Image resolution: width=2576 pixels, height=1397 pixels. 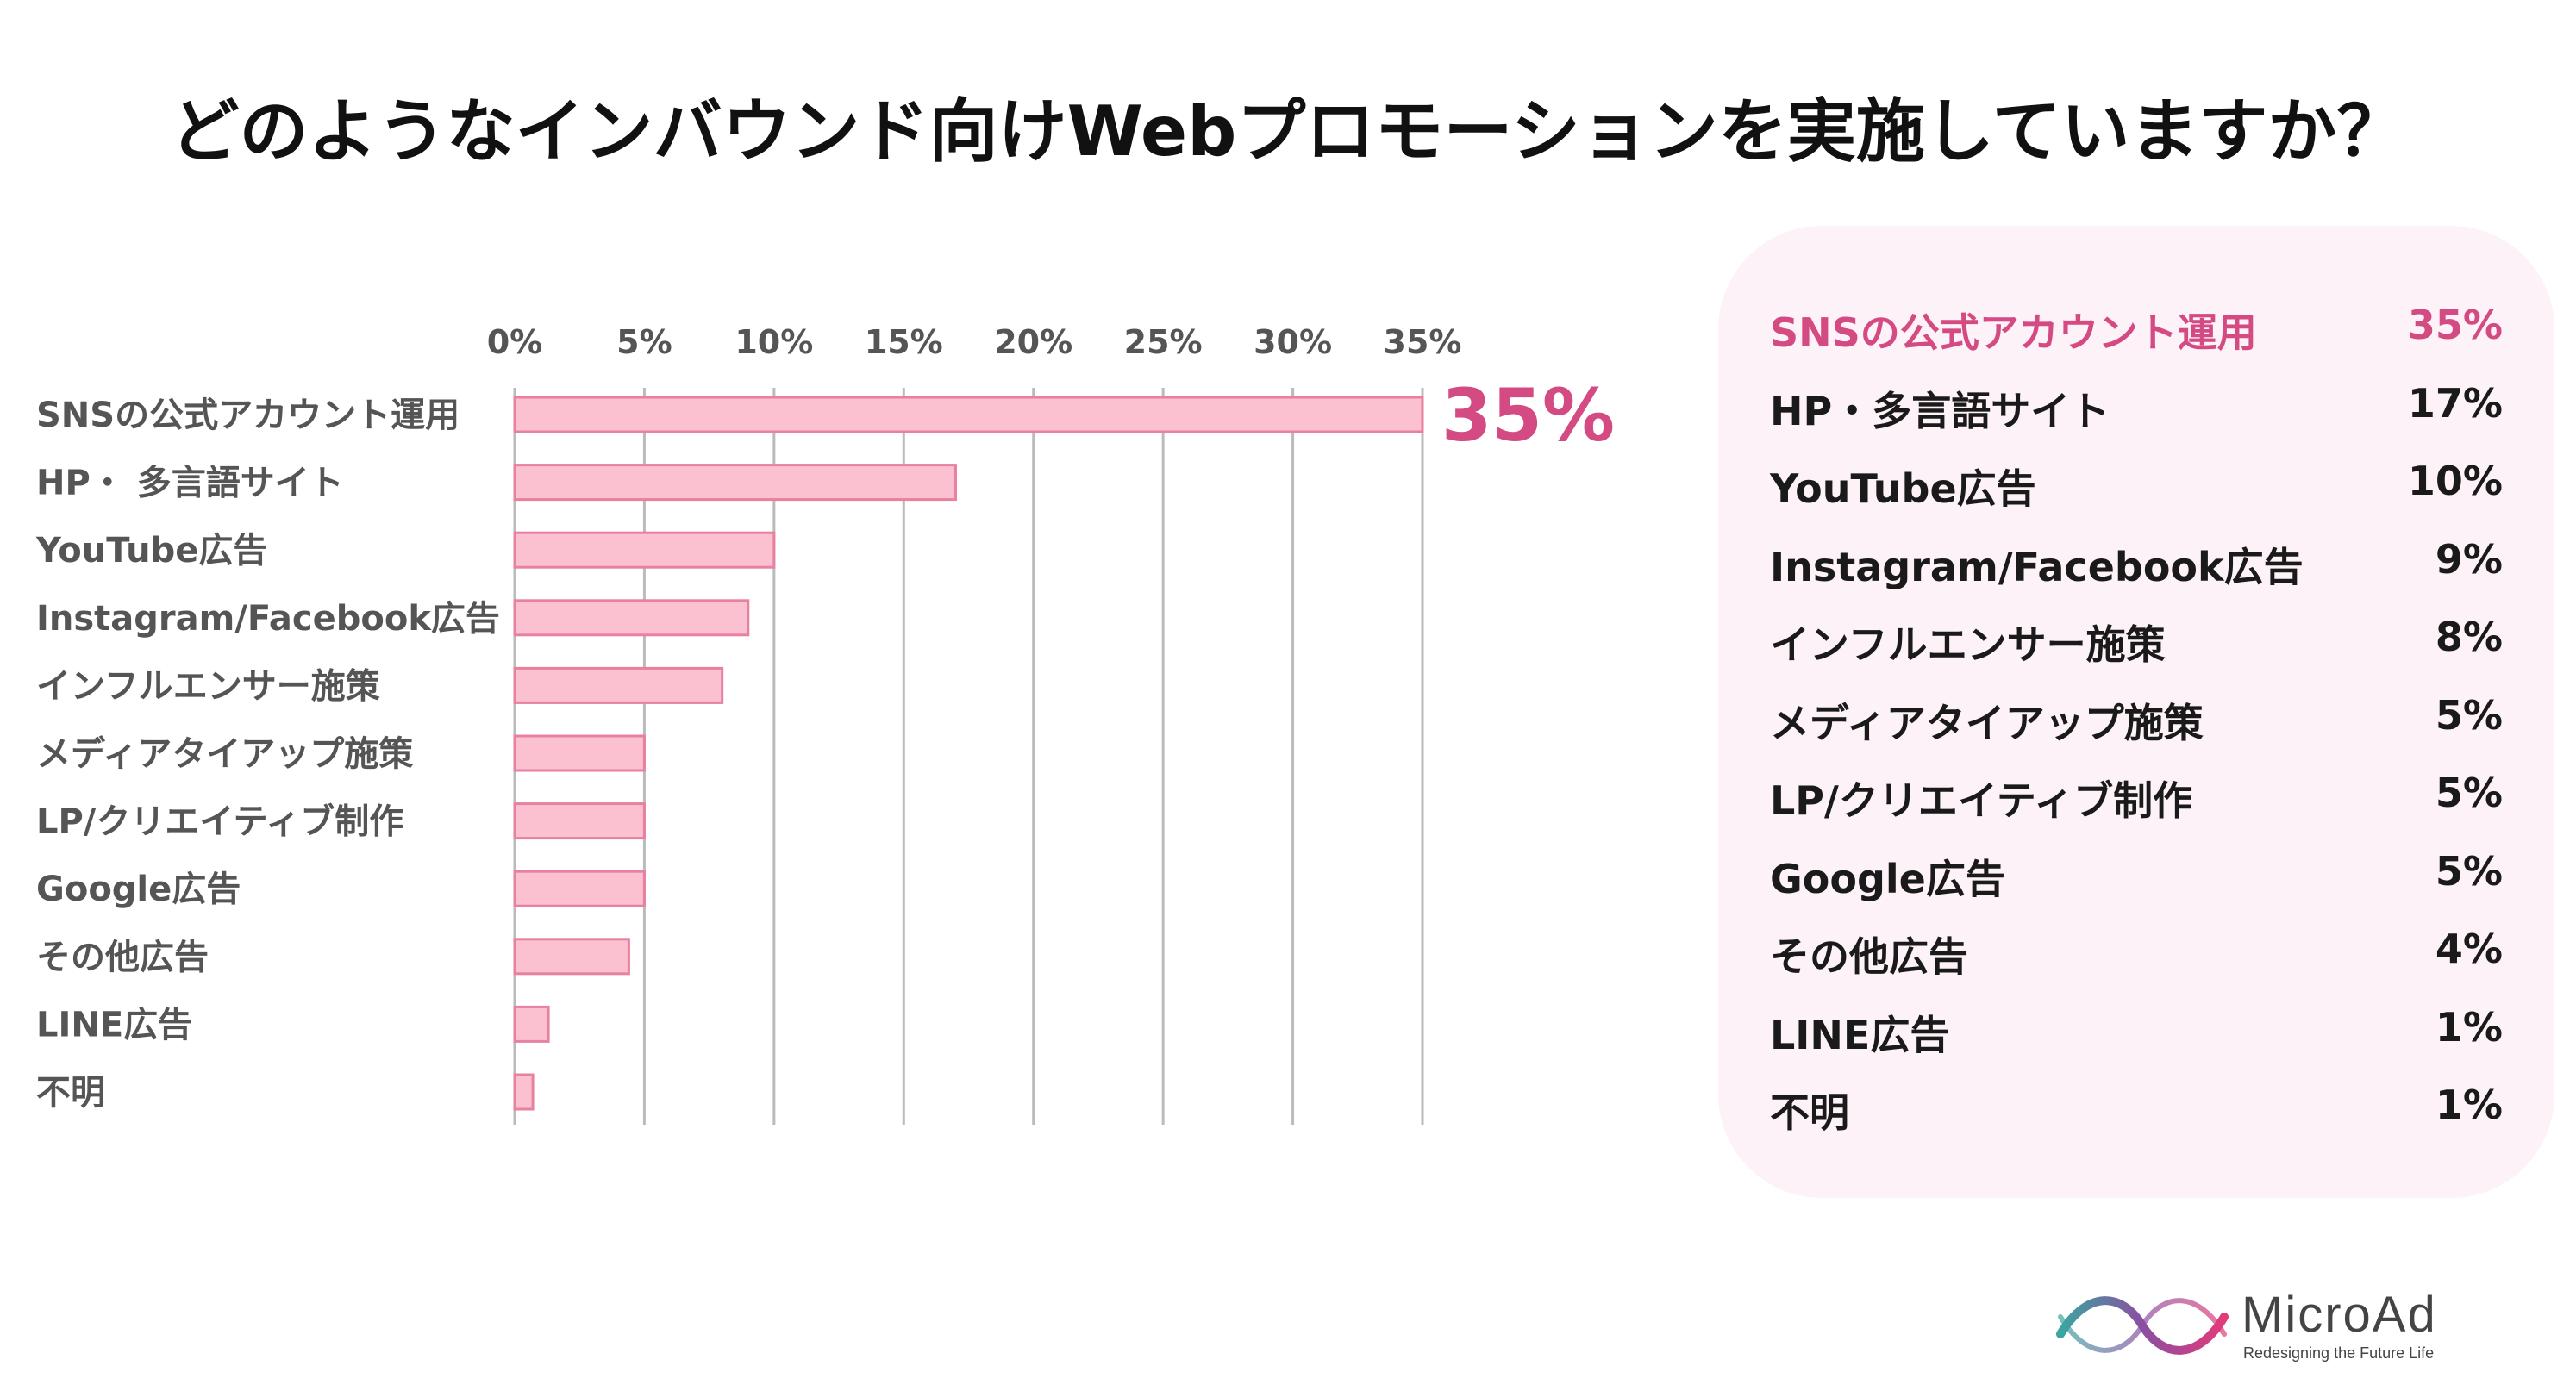 What do you see at coordinates (2339, 1353) in the screenshot?
I see `logo-tagline: Redesigning the Future Life` at bounding box center [2339, 1353].